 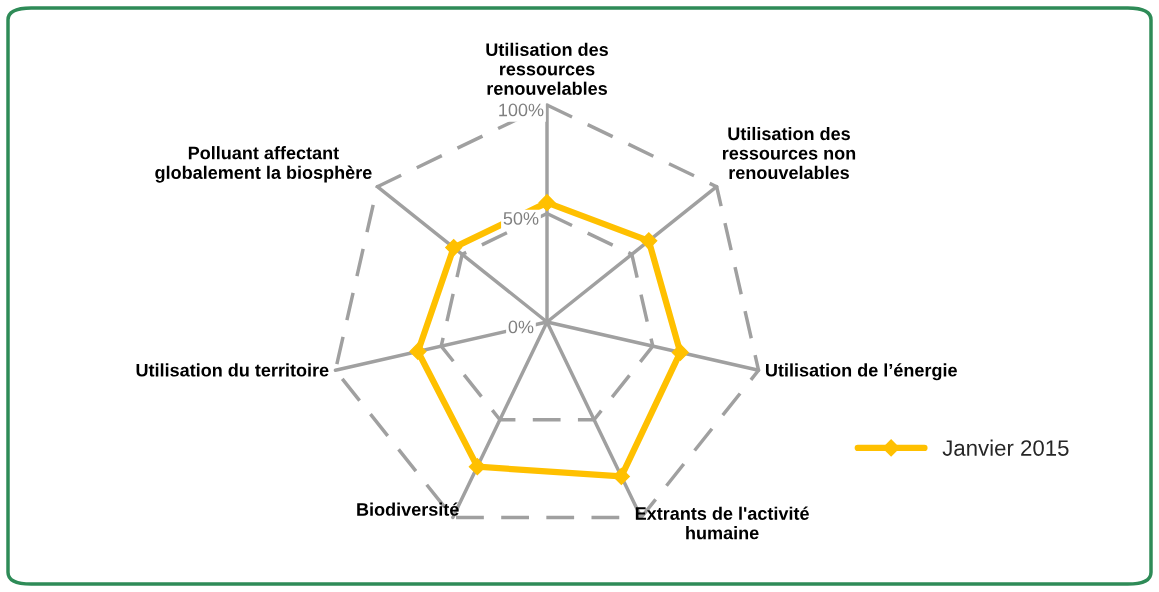 I want to click on y-tick-label: 100%, so click(x=521, y=110).